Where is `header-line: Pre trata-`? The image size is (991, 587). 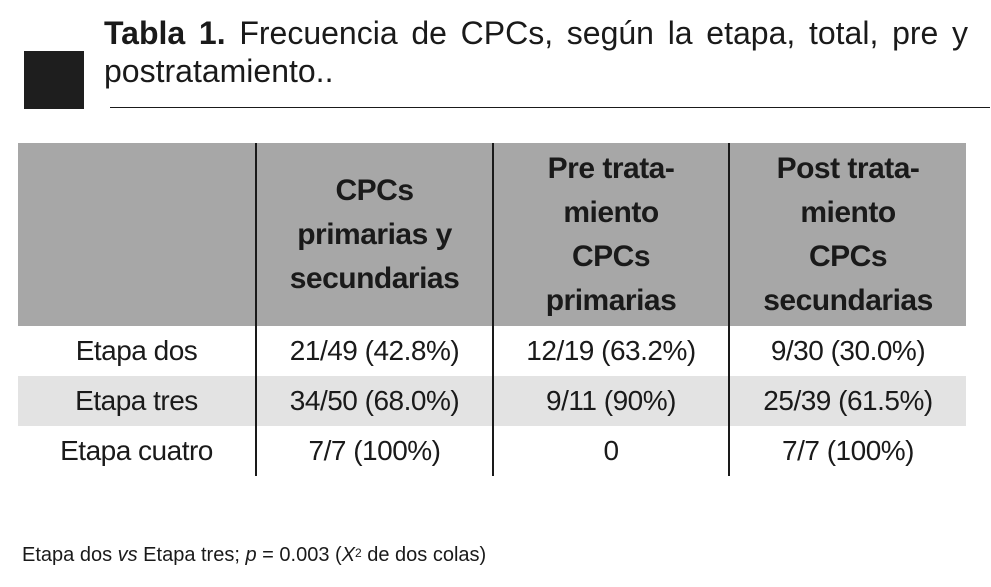
header-line: Pre trata- is located at coordinates (611, 168).